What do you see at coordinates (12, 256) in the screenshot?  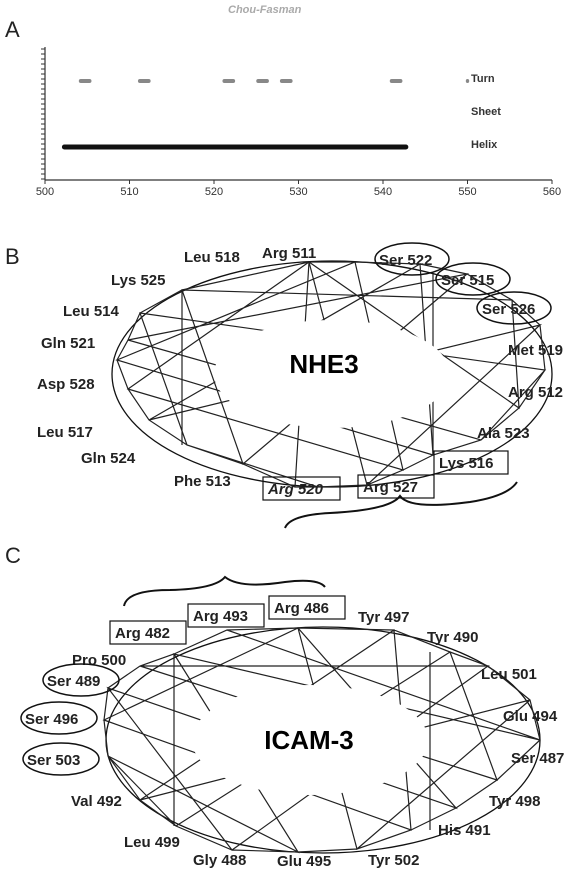 I see `panel-label-b: B` at bounding box center [12, 256].